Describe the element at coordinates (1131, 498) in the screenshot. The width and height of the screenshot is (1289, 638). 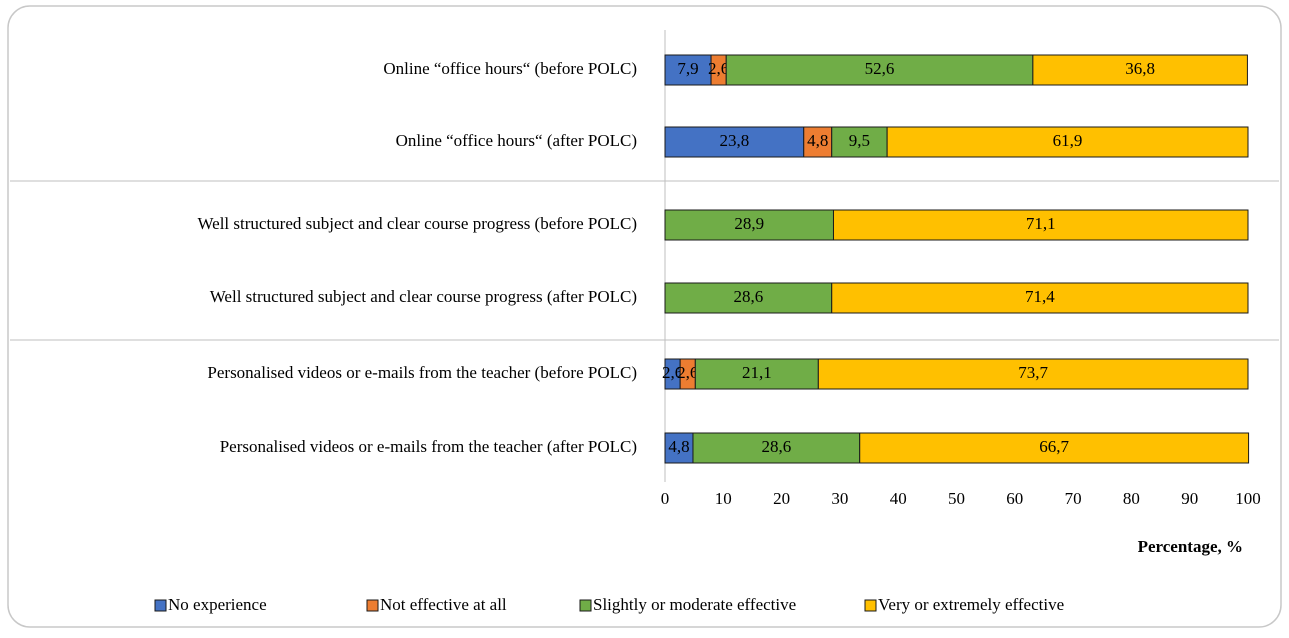
I see `x-tick-label: 80` at that location.